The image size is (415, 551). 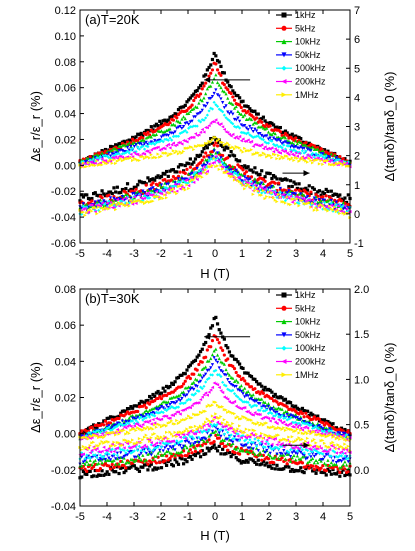 I want to click on legend-marker, so click(x=284, y=361).